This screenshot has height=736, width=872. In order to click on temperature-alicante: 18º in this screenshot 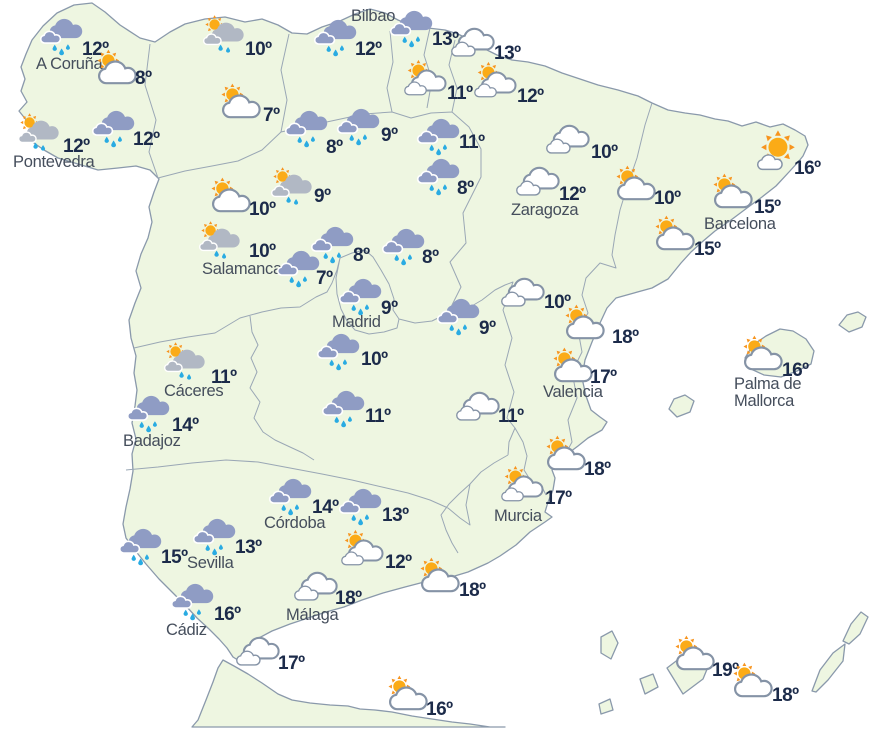, I will do `click(597, 469)`.